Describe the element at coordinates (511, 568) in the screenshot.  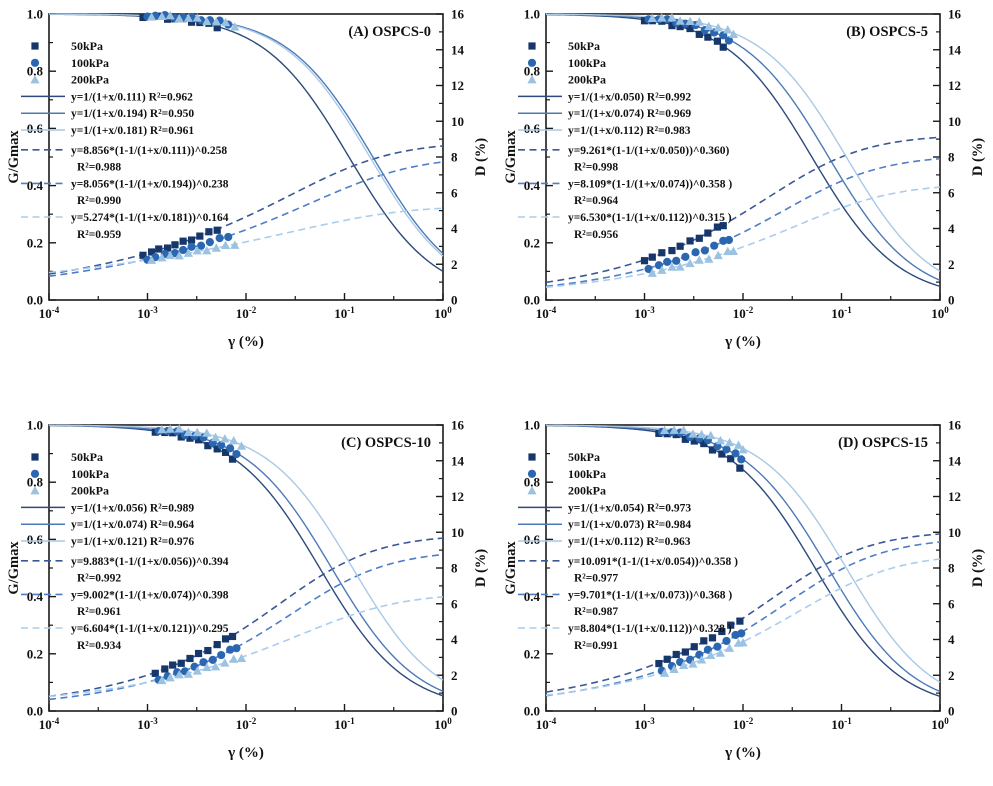
I see `y-left-axis-label: G/Gmax` at that location.